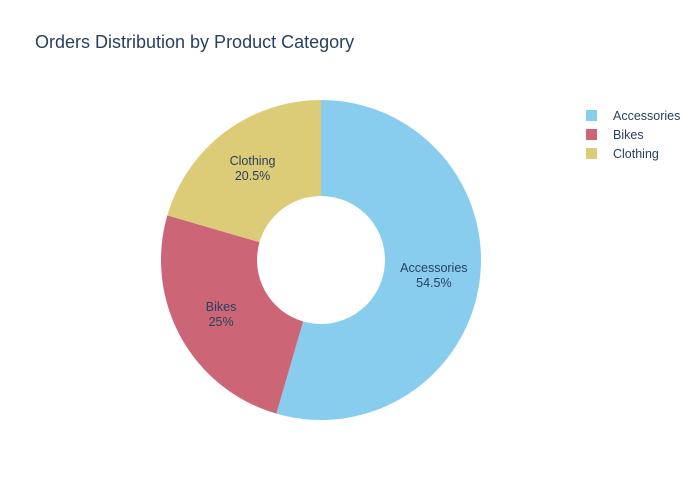 The width and height of the screenshot is (700, 500). I want to click on slice-label-category: Bikes, so click(221, 307).